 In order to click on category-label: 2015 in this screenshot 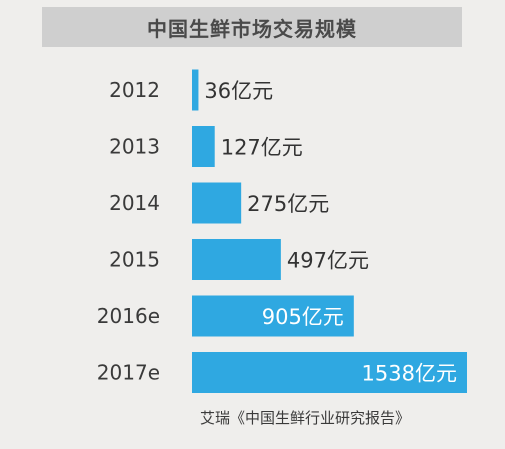, I will do `click(134, 260)`.